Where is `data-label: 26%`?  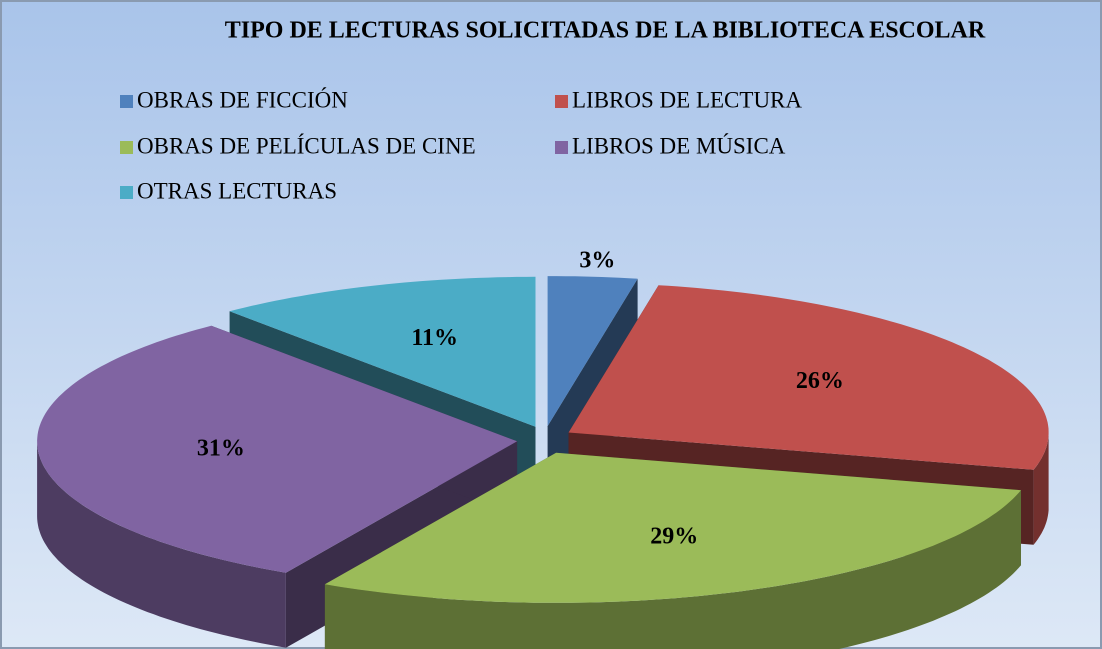
data-label: 26% is located at coordinates (820, 381).